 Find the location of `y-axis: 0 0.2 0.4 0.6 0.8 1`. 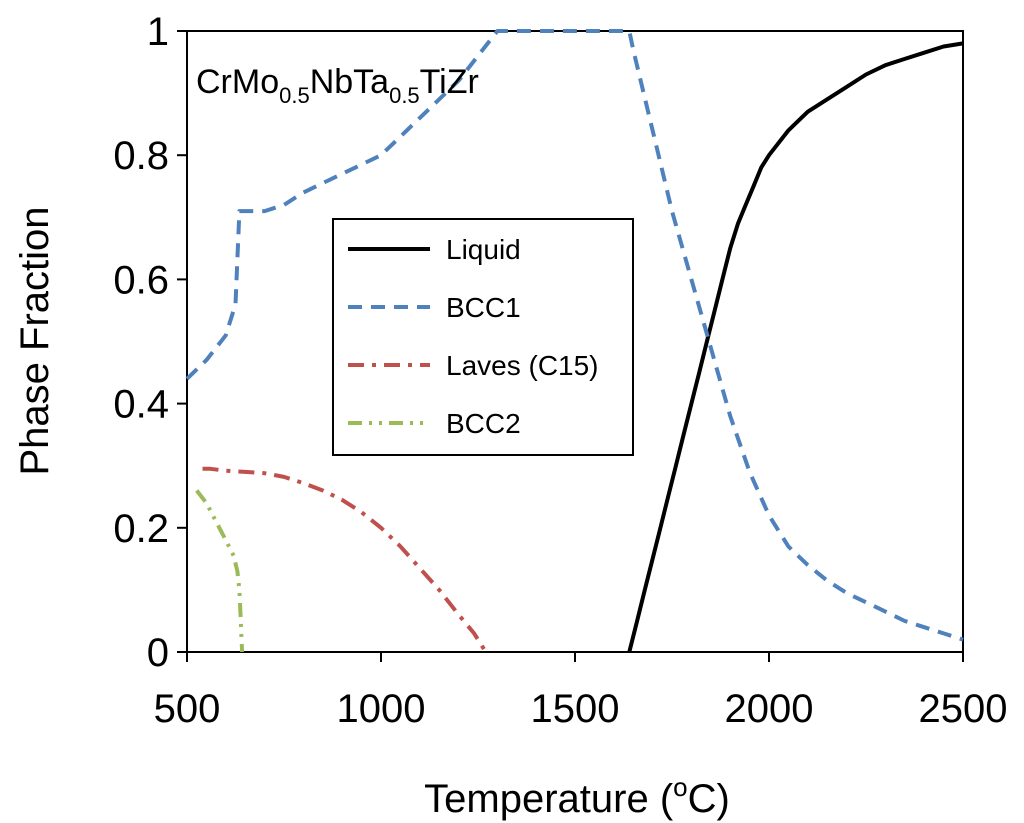

y-axis: 0 0.2 0.4 0.6 0.8 1 is located at coordinates (150, 342).